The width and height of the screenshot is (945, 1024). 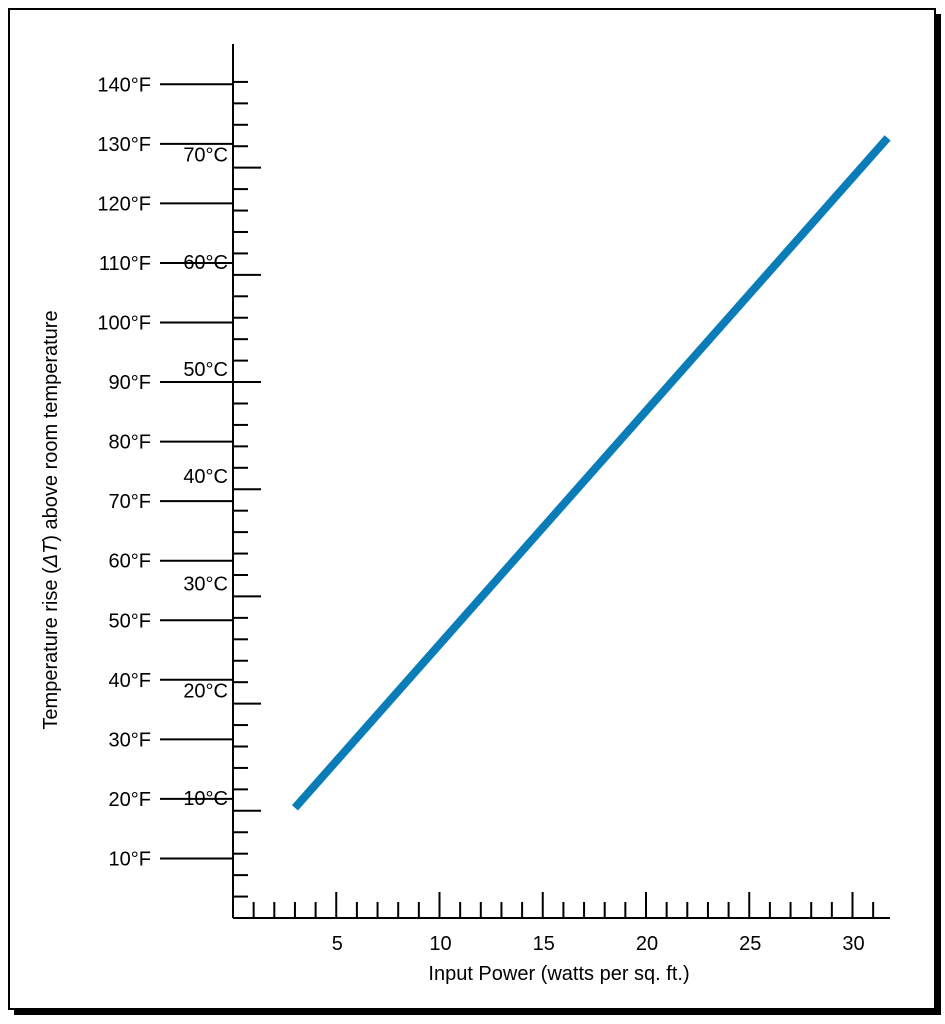 I want to click on fahrenheit-tick-label: 120°F, so click(x=124, y=204).